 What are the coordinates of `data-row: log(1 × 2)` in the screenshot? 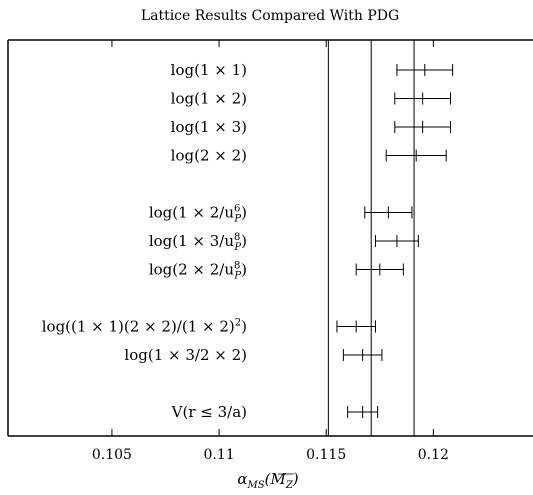 It's located at (311, 99).